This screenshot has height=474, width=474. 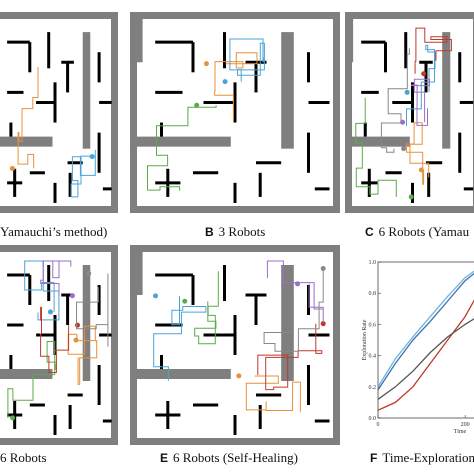 I want to click on panel-letter: E, so click(x=164, y=458).